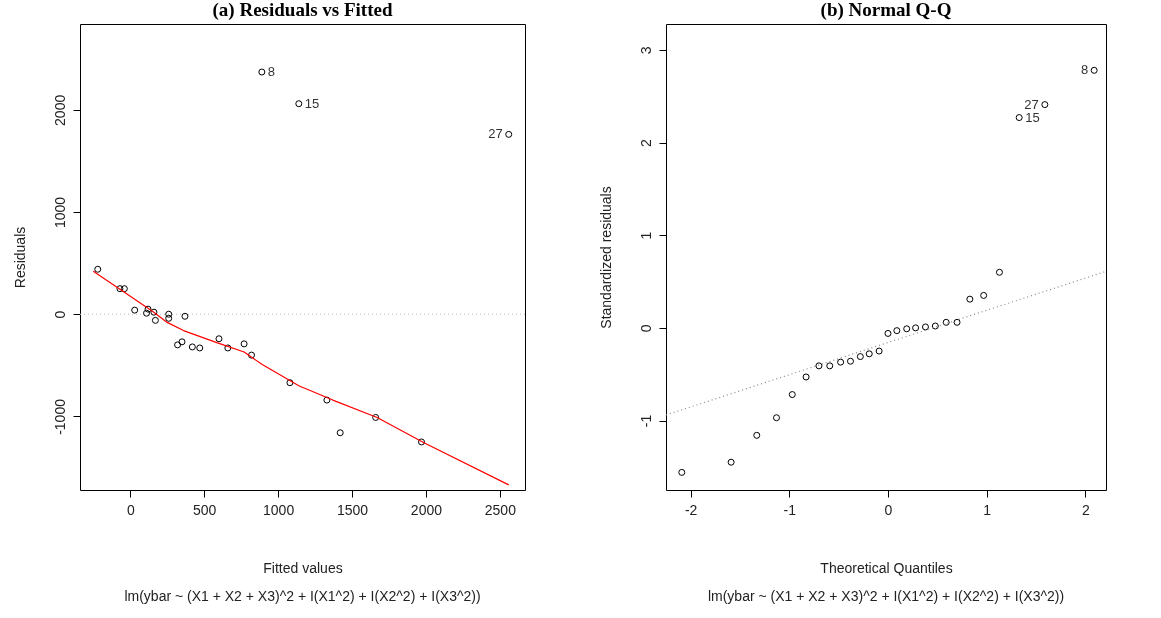 This screenshot has height=618, width=1161. I want to click on x-tick-label: 2500, so click(500, 509).